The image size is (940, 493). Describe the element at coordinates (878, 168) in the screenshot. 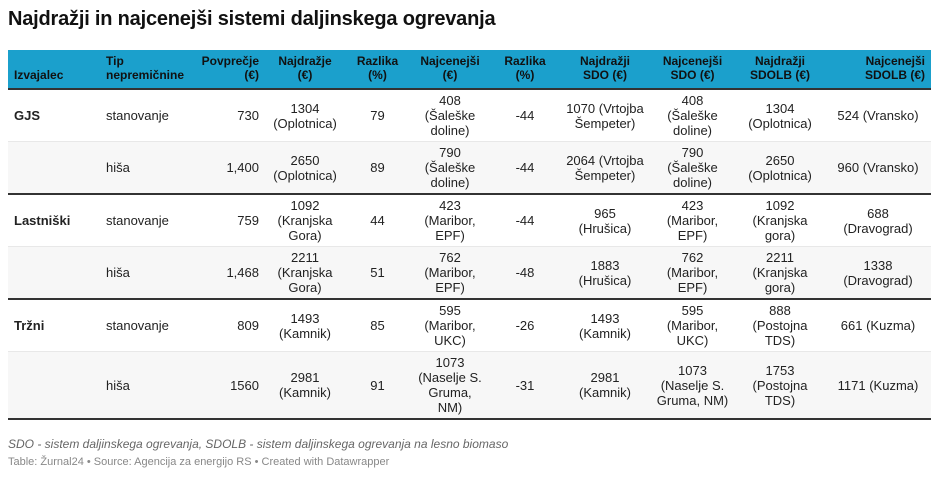

I see `value-cell: 960 (Vransko)` at that location.